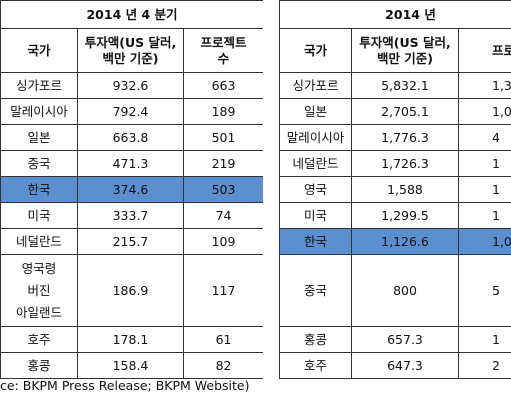 The width and height of the screenshot is (511, 400). What do you see at coordinates (484, 290) in the screenshot?
I see `table-cell: 5` at bounding box center [484, 290].